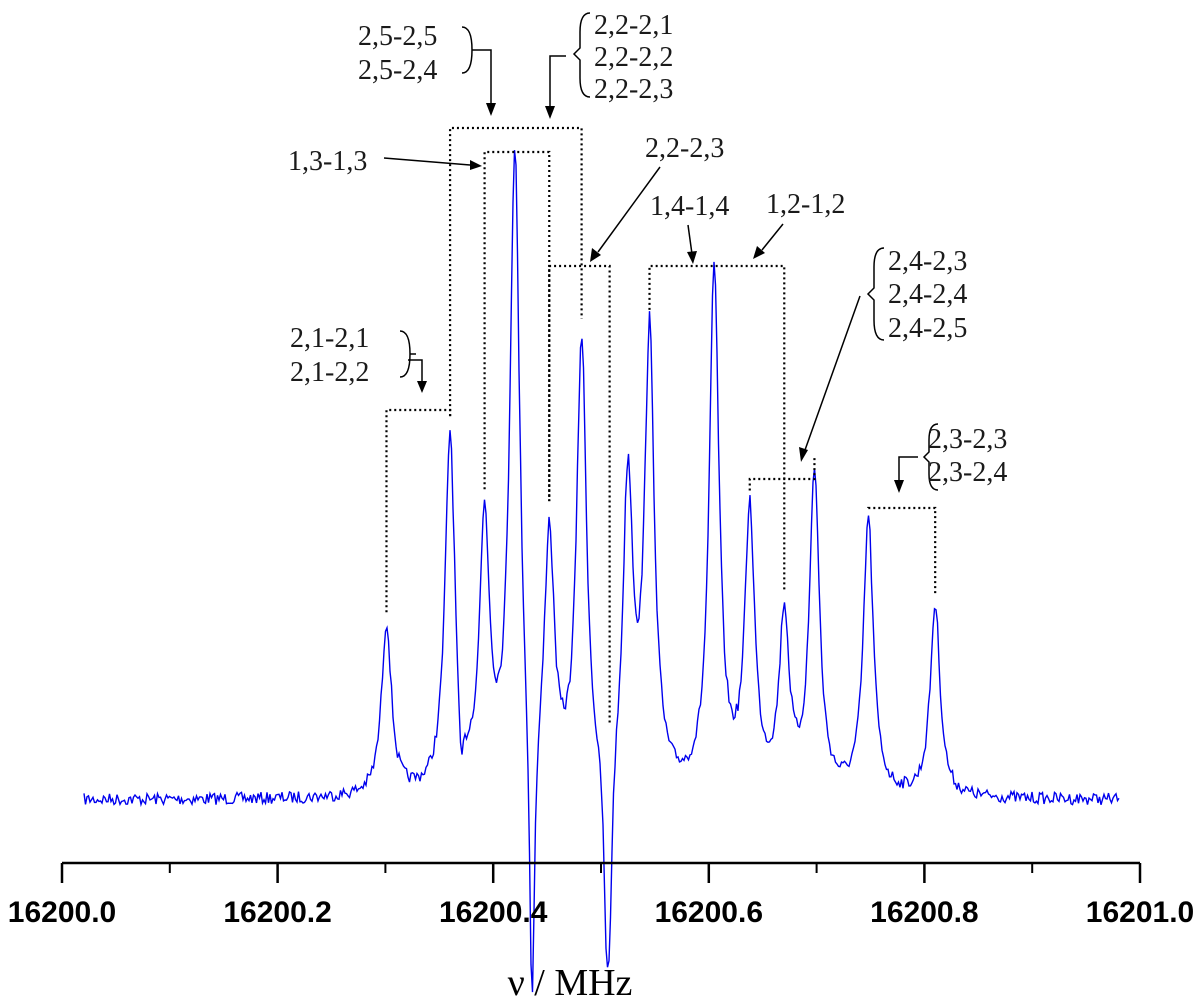 The image size is (1200, 1003). What do you see at coordinates (62, 912) in the screenshot?
I see `x-tick-label: 16200.0` at bounding box center [62, 912].